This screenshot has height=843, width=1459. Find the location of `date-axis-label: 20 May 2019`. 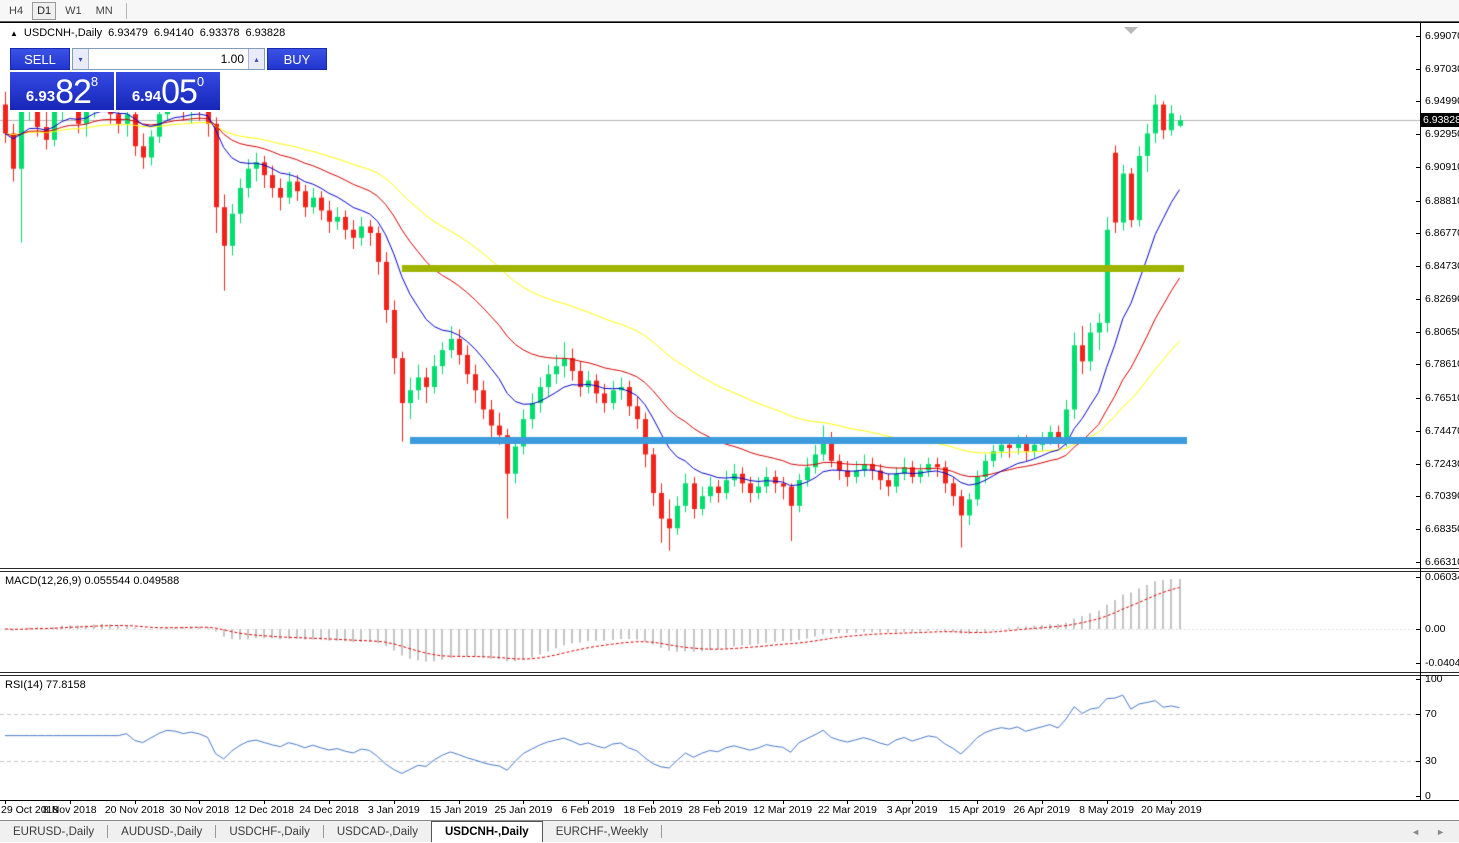

date-axis-label: 20 May 2019 is located at coordinates (1171, 810).